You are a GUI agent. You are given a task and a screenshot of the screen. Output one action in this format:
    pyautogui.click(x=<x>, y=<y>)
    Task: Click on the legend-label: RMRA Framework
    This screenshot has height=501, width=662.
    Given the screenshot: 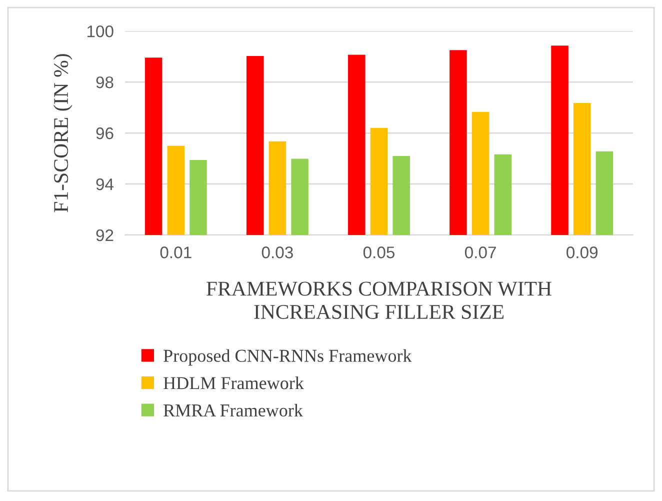 What is the action you would take?
    pyautogui.click(x=233, y=410)
    